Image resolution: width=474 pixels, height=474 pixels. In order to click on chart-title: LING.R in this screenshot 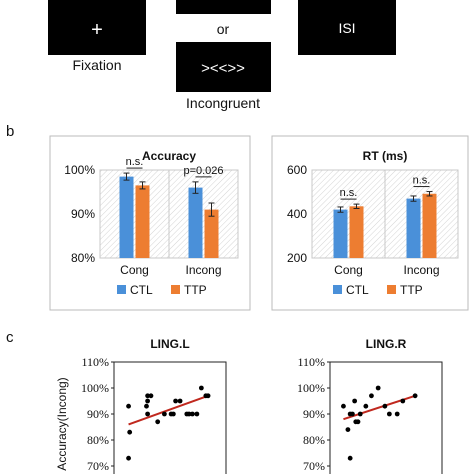, I will do `click(386, 344)`.